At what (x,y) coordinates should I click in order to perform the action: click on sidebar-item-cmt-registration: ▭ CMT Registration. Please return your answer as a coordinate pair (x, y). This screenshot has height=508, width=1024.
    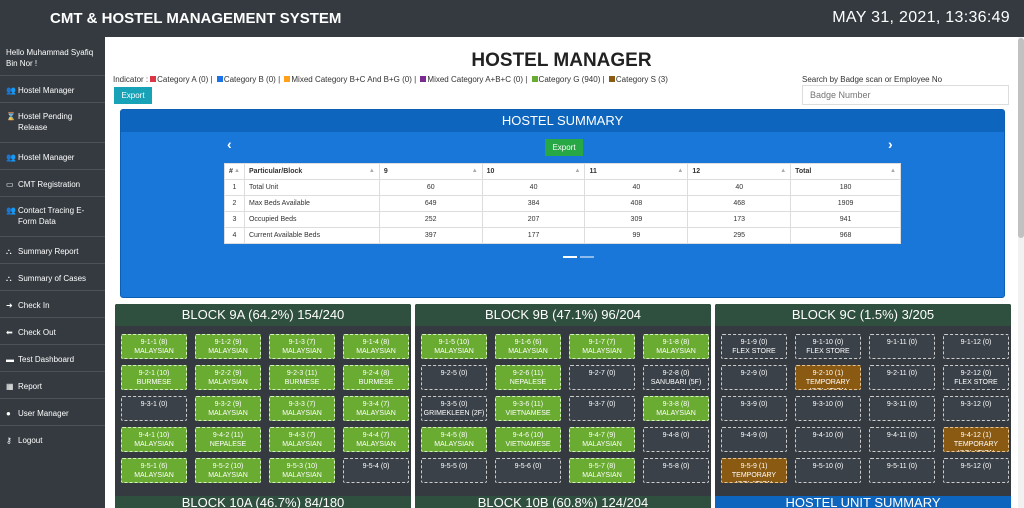
    Looking at the image, I should click on (52, 182).